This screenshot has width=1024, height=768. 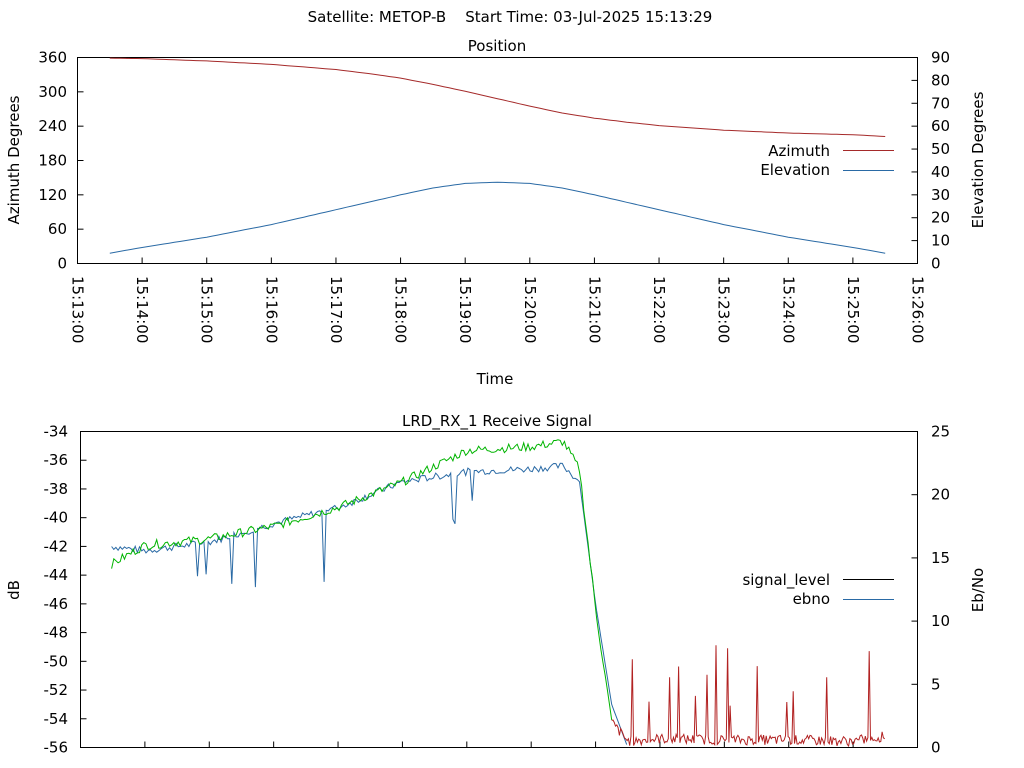 I want to click on position-x-tick-label: 15:23:00, so click(x=724, y=309).